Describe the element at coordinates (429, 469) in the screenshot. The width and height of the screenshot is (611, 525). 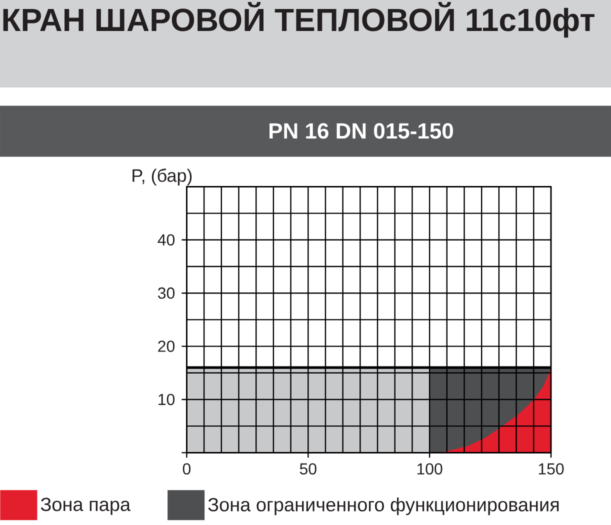
I see `x-tick-label: 100` at that location.